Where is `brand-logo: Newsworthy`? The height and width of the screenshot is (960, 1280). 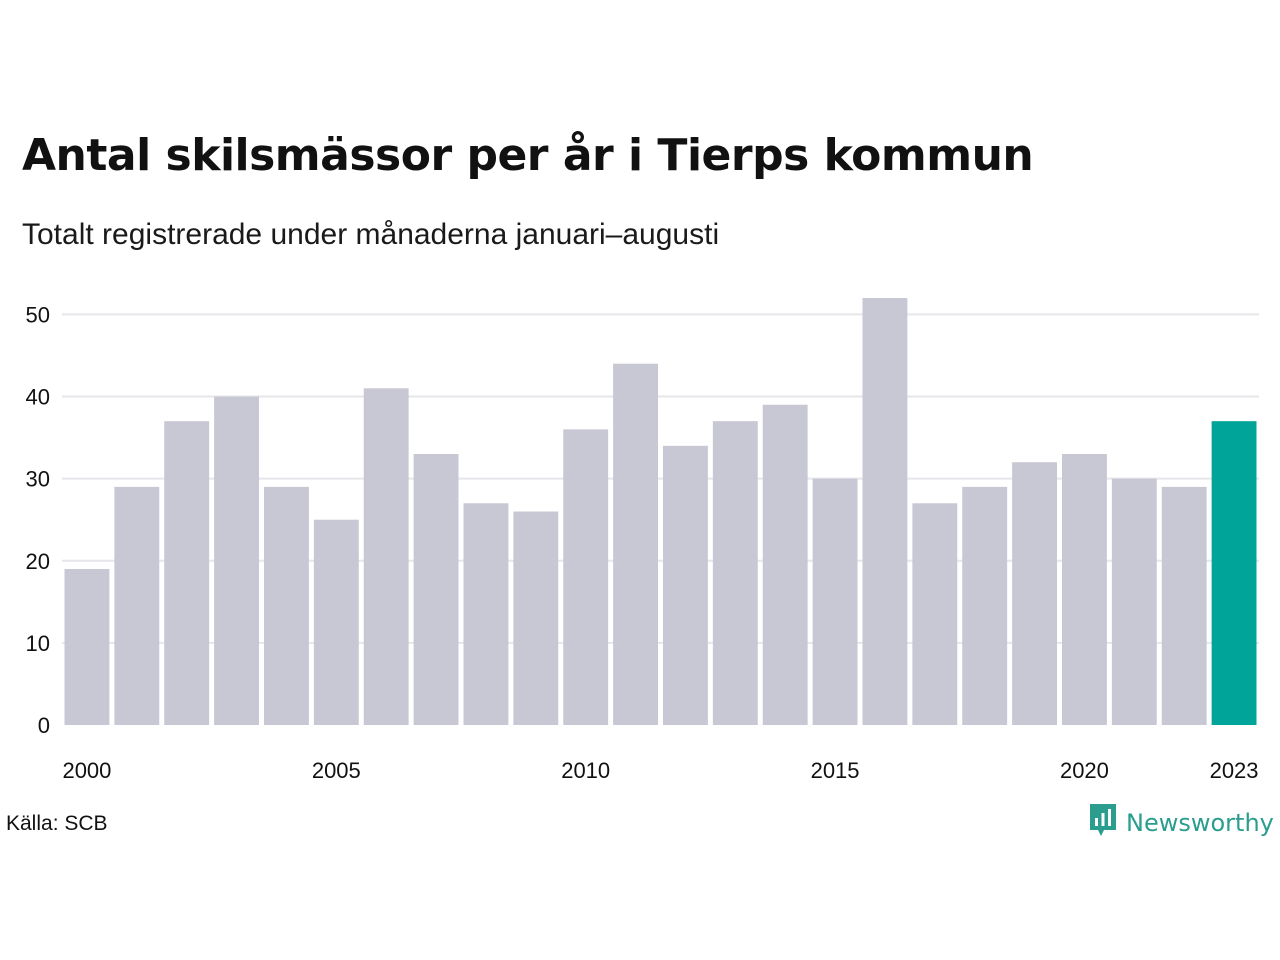
brand-logo: Newsworthy is located at coordinates (1181, 822).